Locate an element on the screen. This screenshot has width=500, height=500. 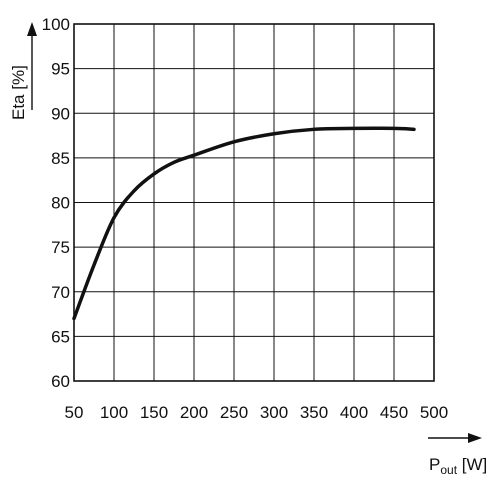
y-tick-label: 100 is located at coordinates (56, 24).